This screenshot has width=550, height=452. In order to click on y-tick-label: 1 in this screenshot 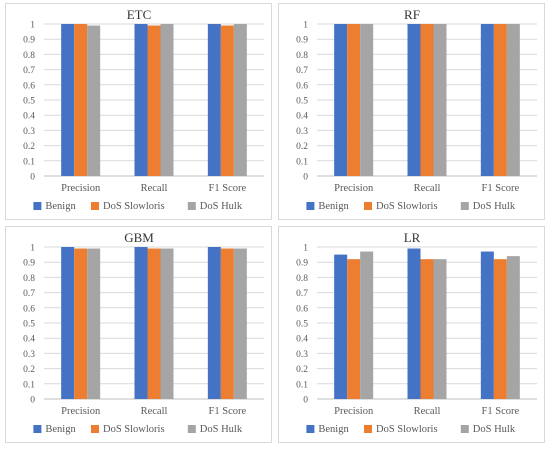, I will do `click(32, 26)`.